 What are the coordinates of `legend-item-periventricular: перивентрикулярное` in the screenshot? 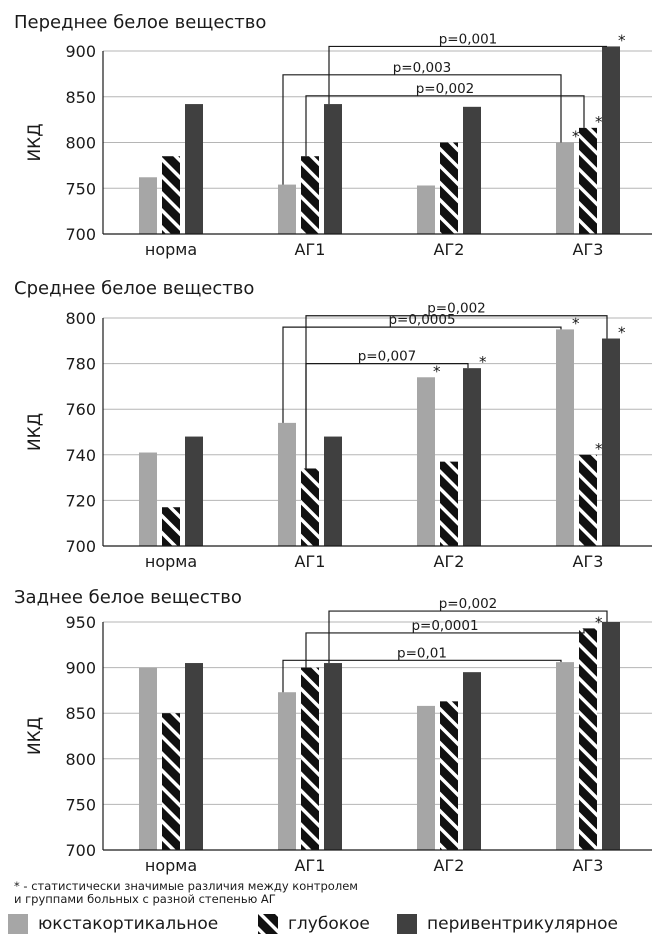 It's located at (507, 924).